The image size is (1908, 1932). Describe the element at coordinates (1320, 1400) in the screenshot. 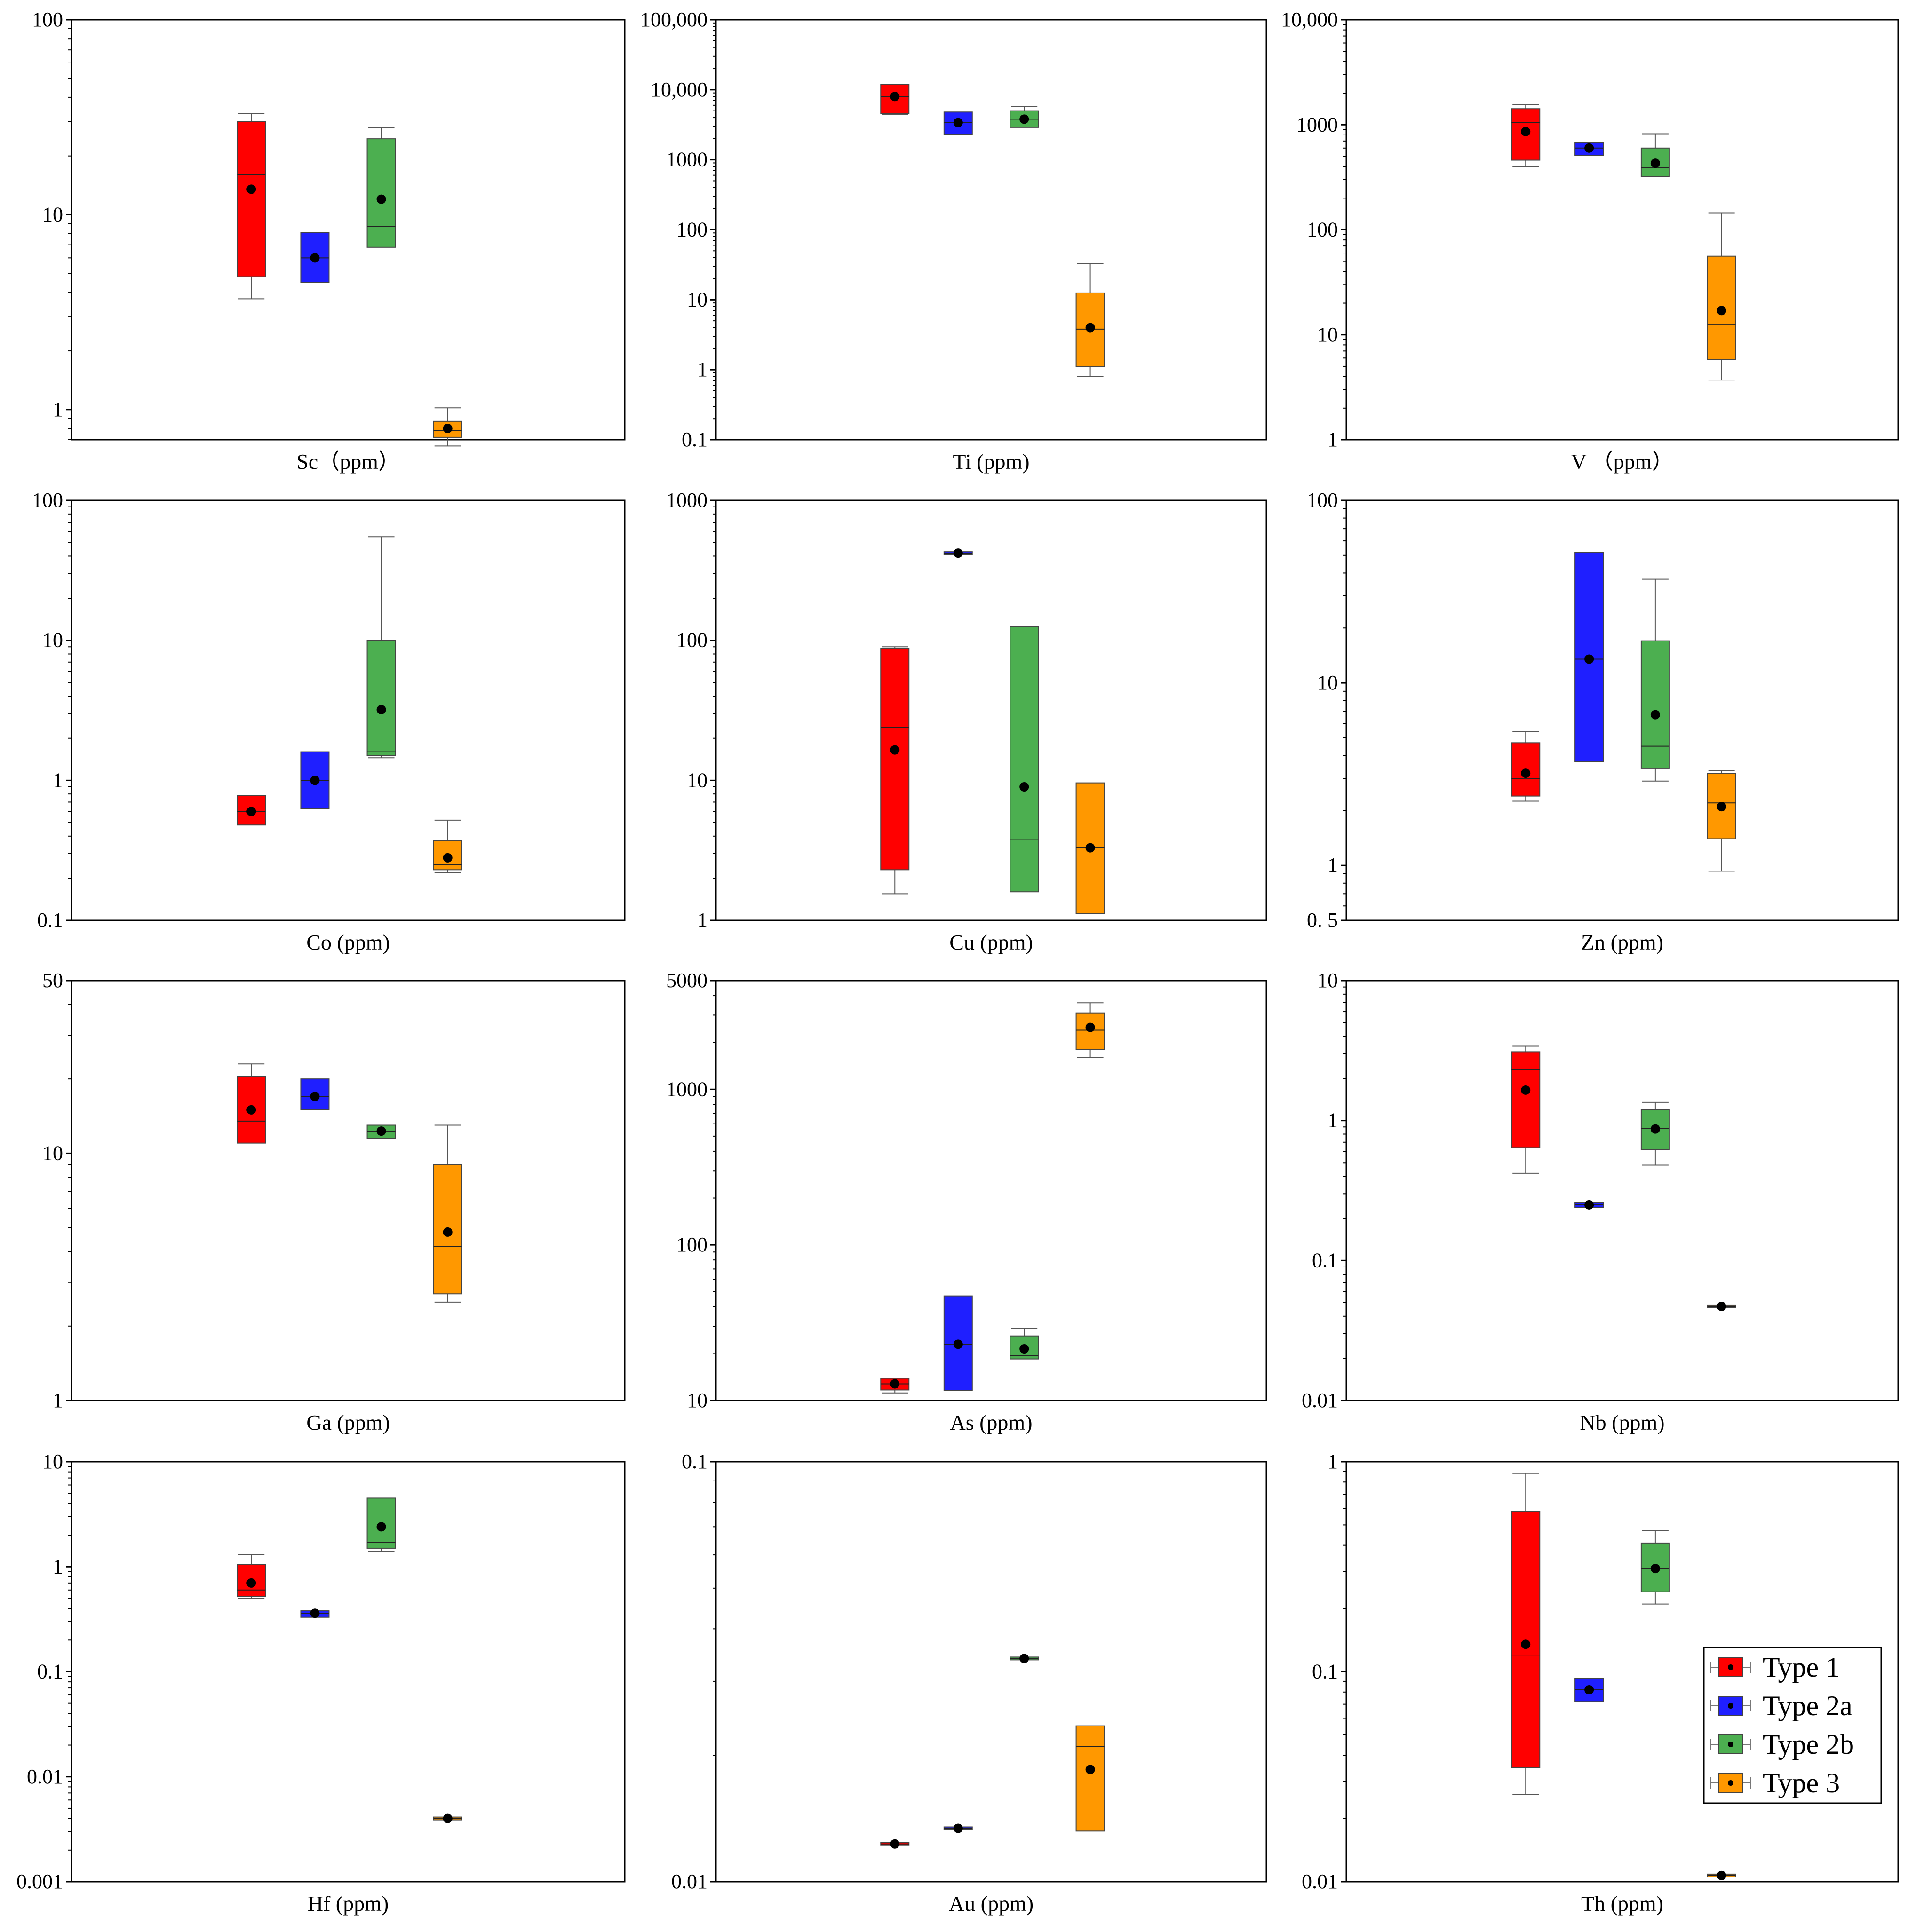

I see `panel-nb-ppm-tick-label-0: 0.01` at that location.